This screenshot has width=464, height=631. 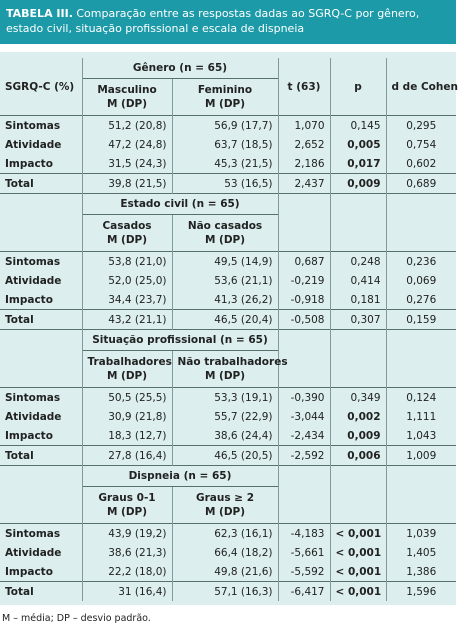 I want to click on group-header-row: Estado civil (n = 65), so click(x=228, y=222).